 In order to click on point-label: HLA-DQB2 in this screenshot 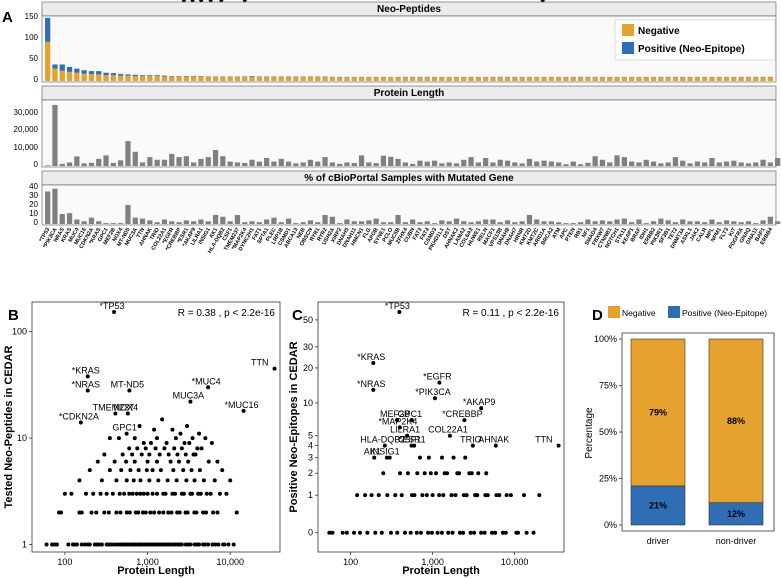, I will do `click(382, 440)`.